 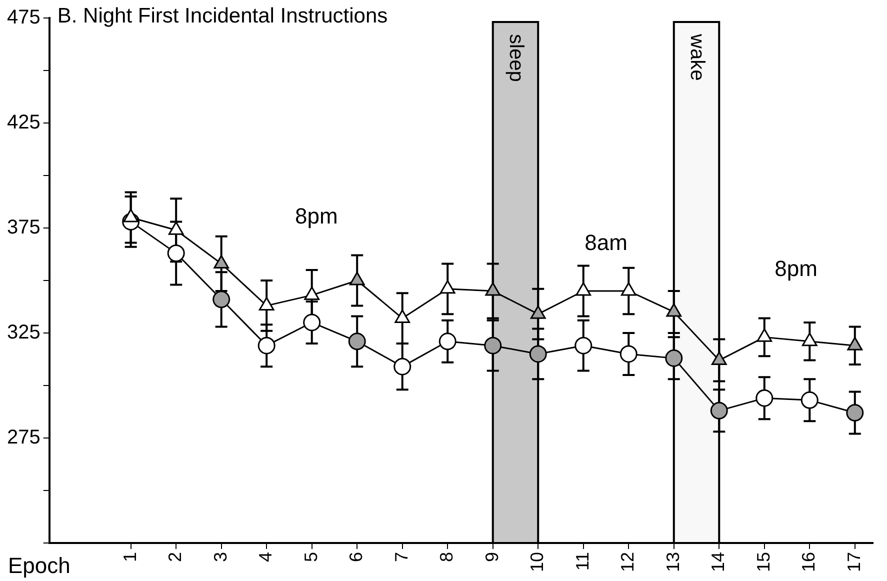 I want to click on x-tick-label: 3, so click(x=220, y=557).